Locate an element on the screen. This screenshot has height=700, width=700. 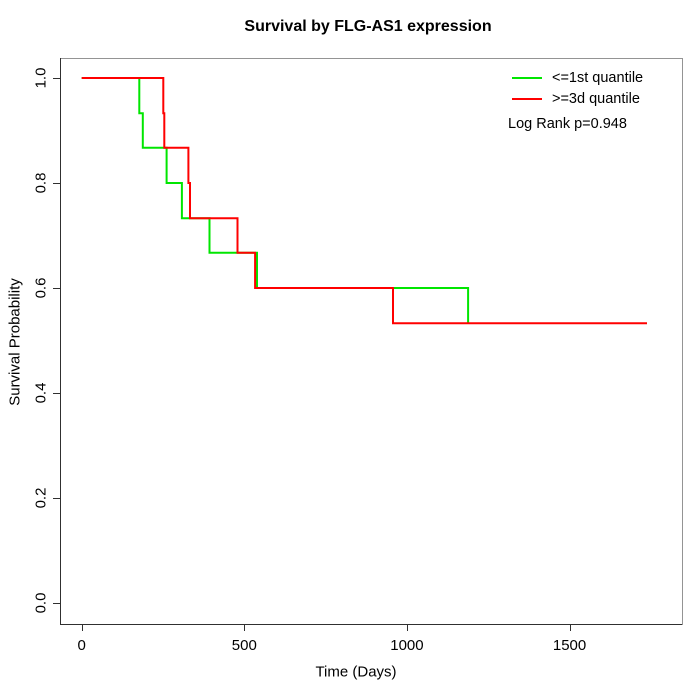
log-rank-annotation: Log Rank p=0.948 is located at coordinates (567, 124).